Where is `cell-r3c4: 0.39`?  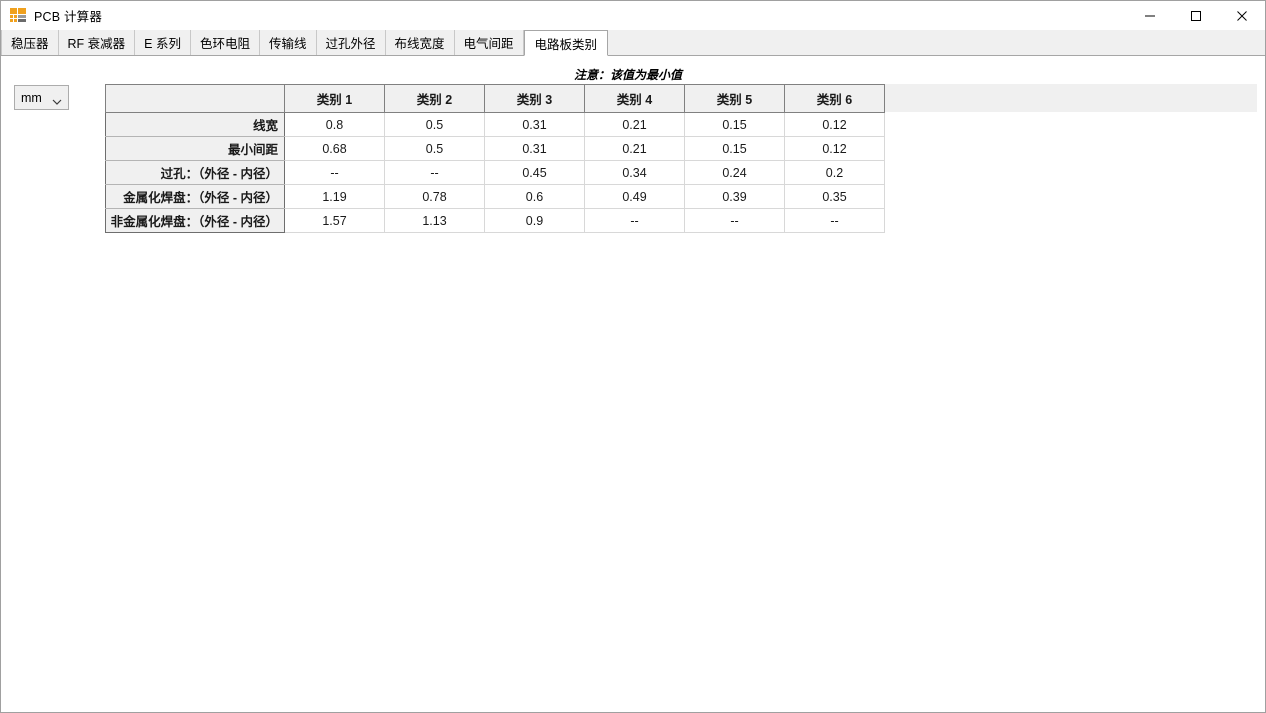 cell-r3c4: 0.39 is located at coordinates (734, 196).